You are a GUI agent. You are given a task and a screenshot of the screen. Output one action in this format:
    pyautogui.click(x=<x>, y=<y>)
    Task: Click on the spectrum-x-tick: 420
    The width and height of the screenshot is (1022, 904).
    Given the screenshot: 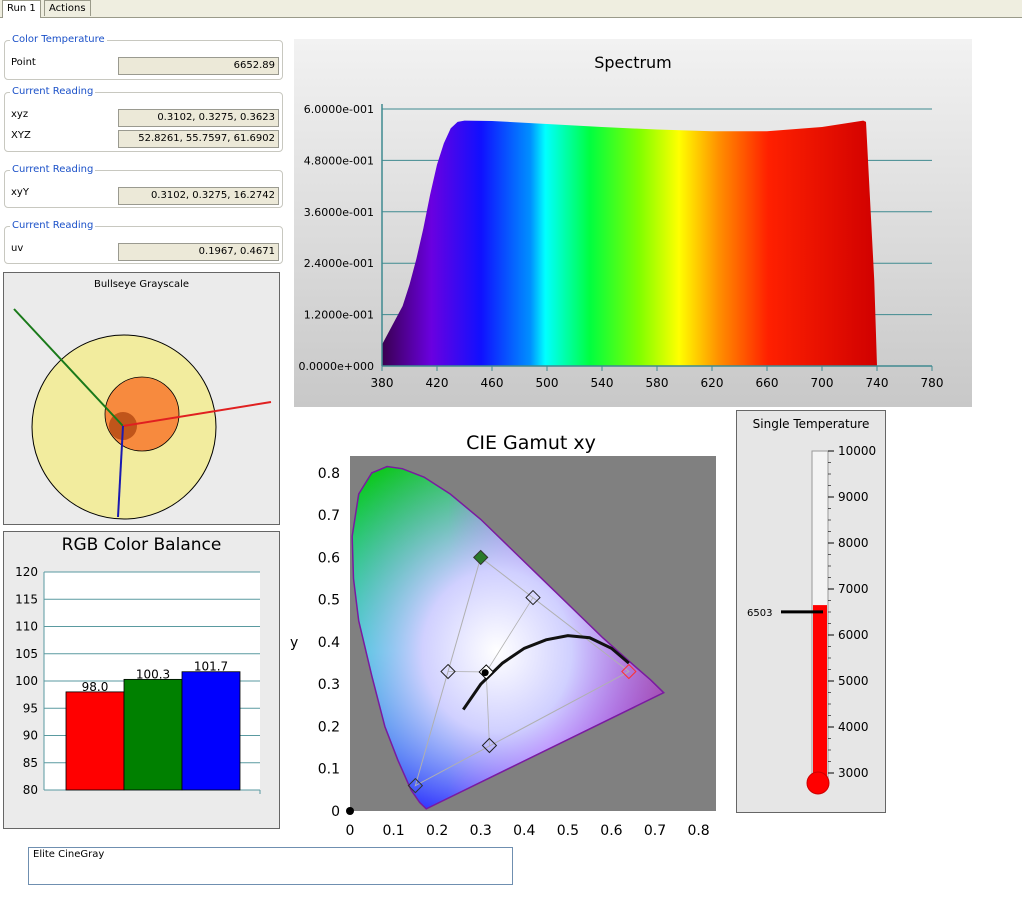 What is the action you would take?
    pyautogui.click(x=437, y=383)
    